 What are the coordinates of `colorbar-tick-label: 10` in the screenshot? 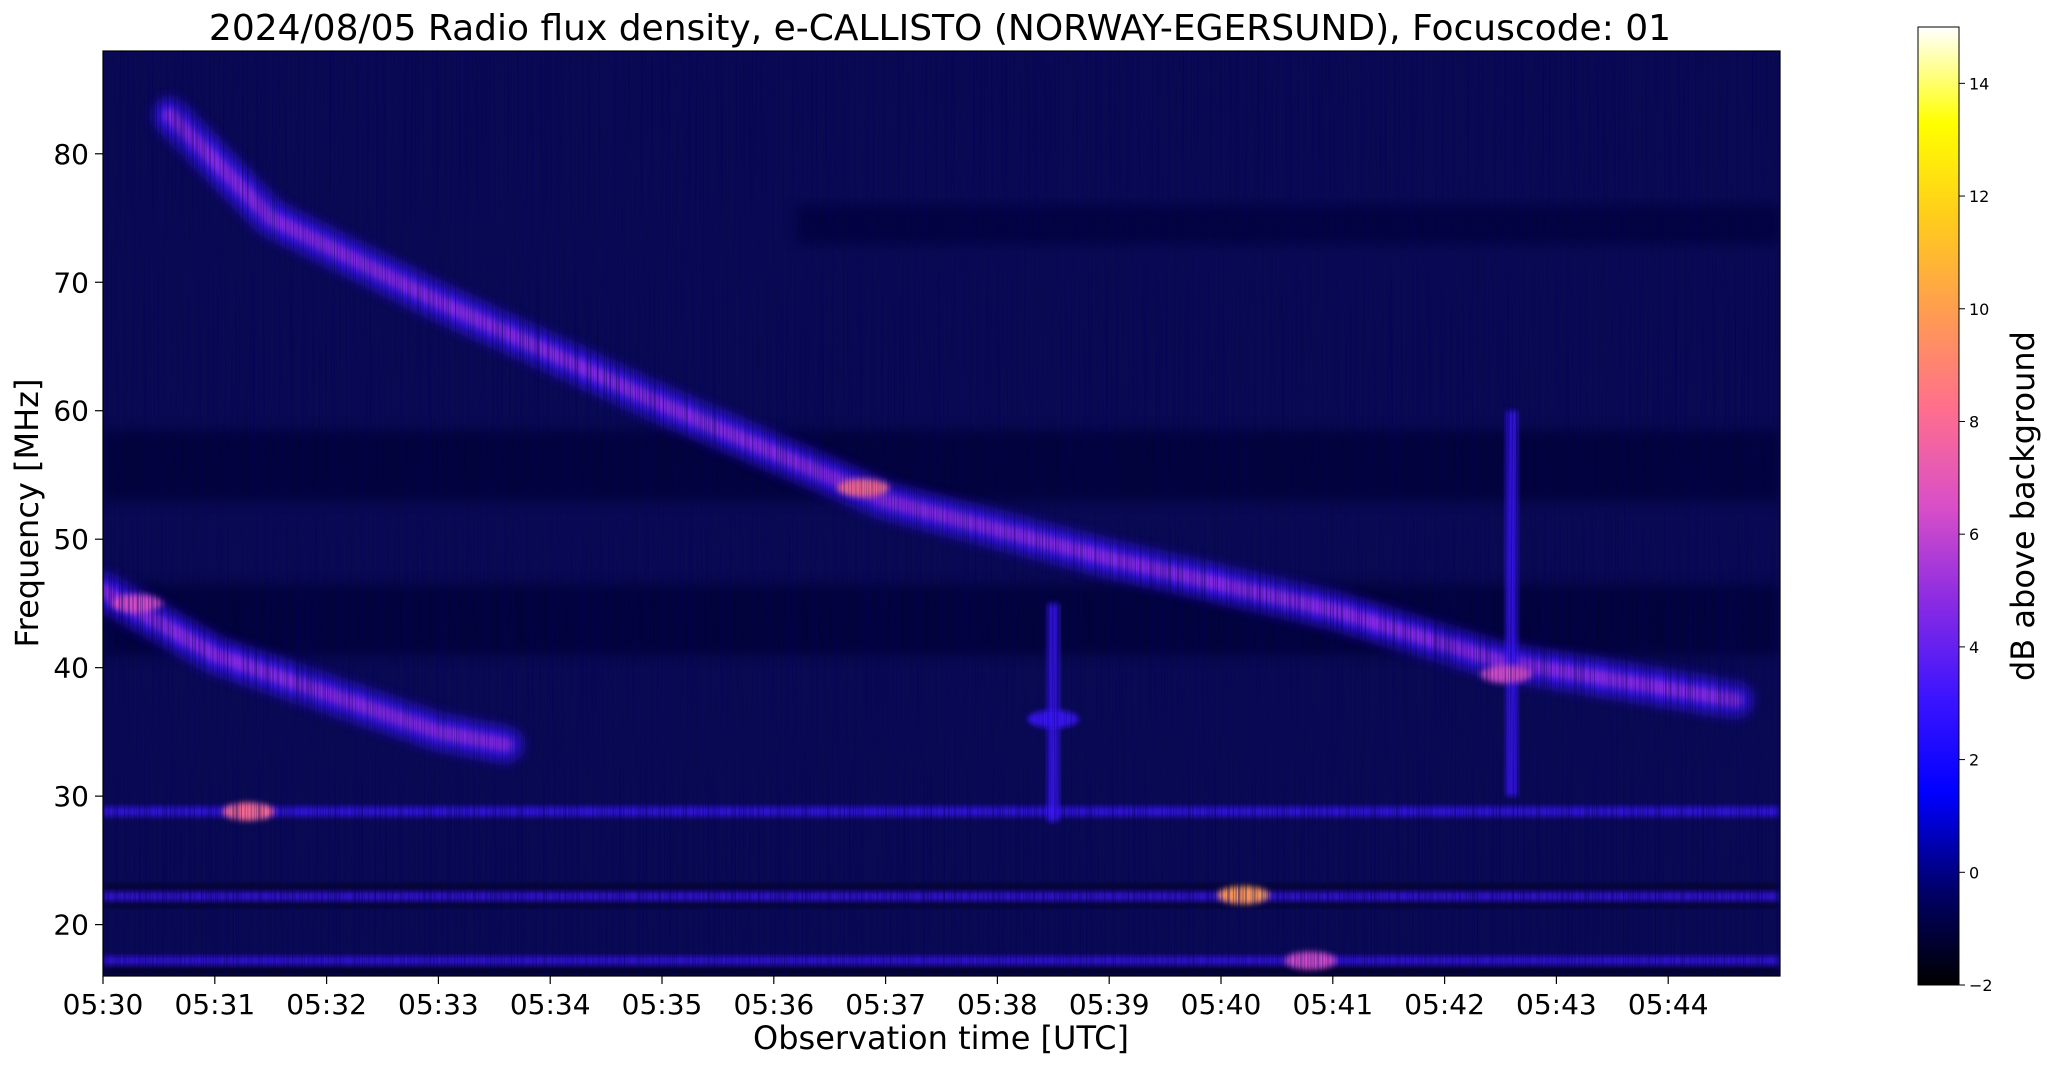 It's located at (1979, 309).